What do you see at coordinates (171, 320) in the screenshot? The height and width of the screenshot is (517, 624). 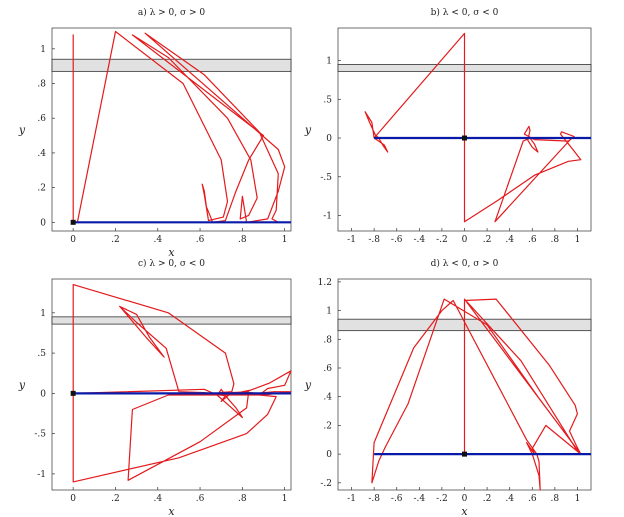 I see `band-region` at bounding box center [171, 320].